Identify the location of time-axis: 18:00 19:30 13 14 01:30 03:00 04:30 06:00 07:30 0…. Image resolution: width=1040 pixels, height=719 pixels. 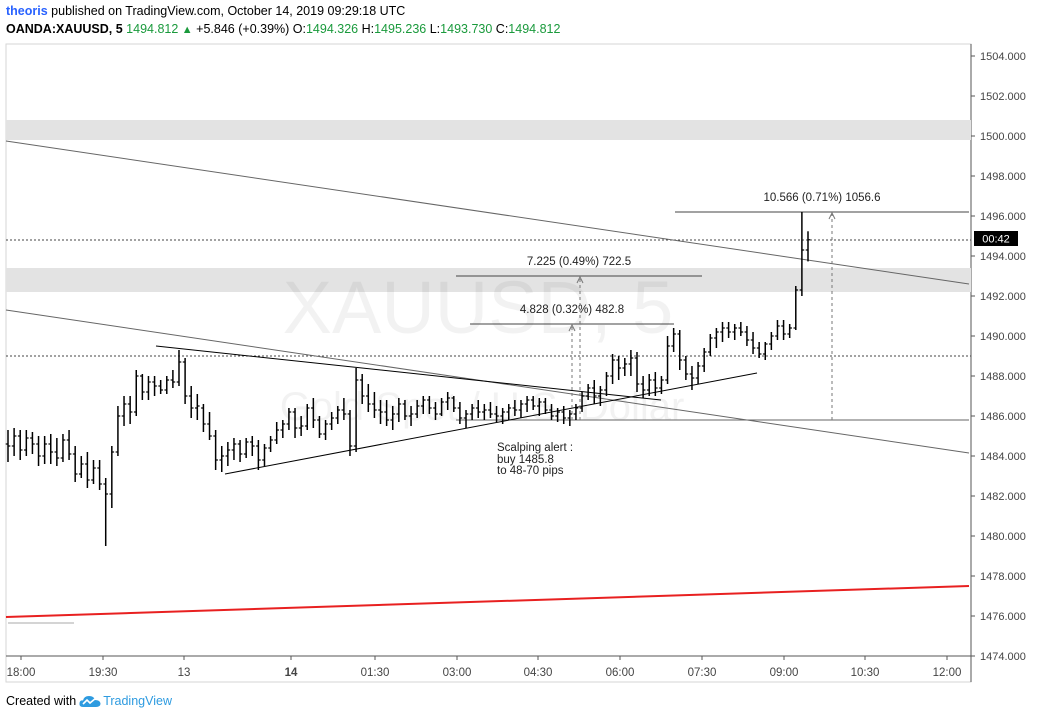
(484, 667).